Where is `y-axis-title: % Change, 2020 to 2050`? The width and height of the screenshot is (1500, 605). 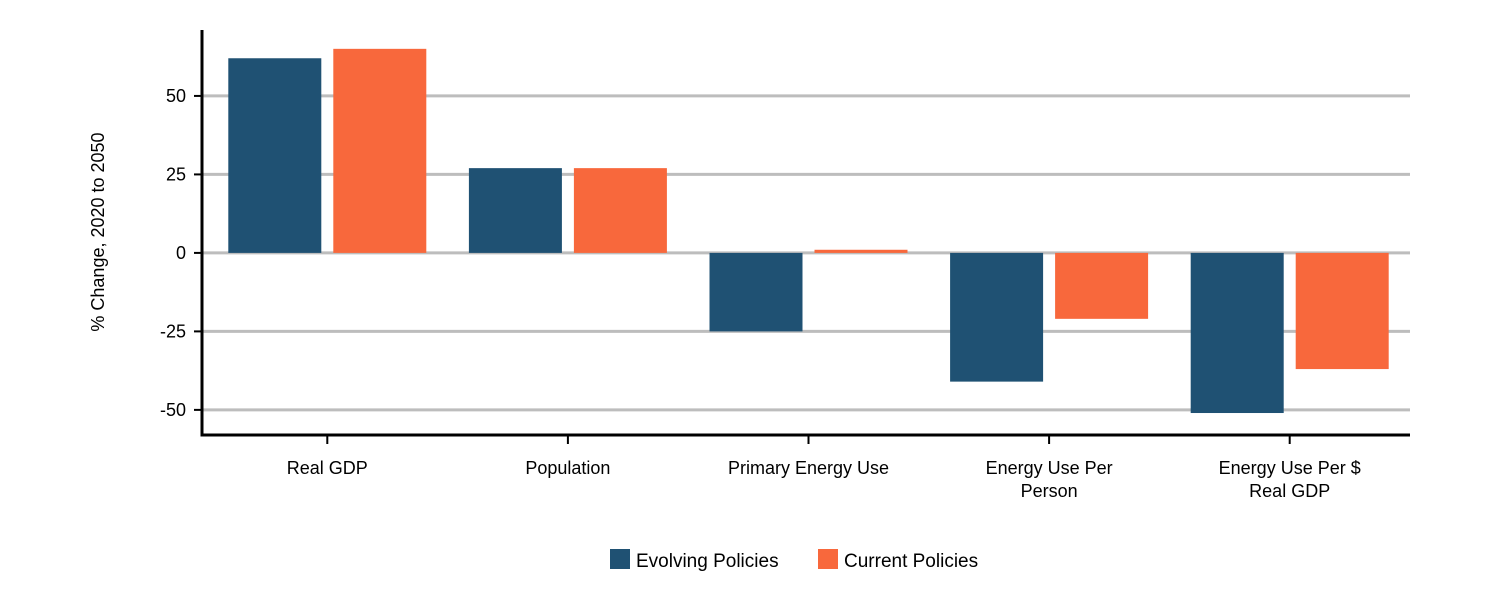
y-axis-title: % Change, 2020 to 2050 is located at coordinates (98, 231).